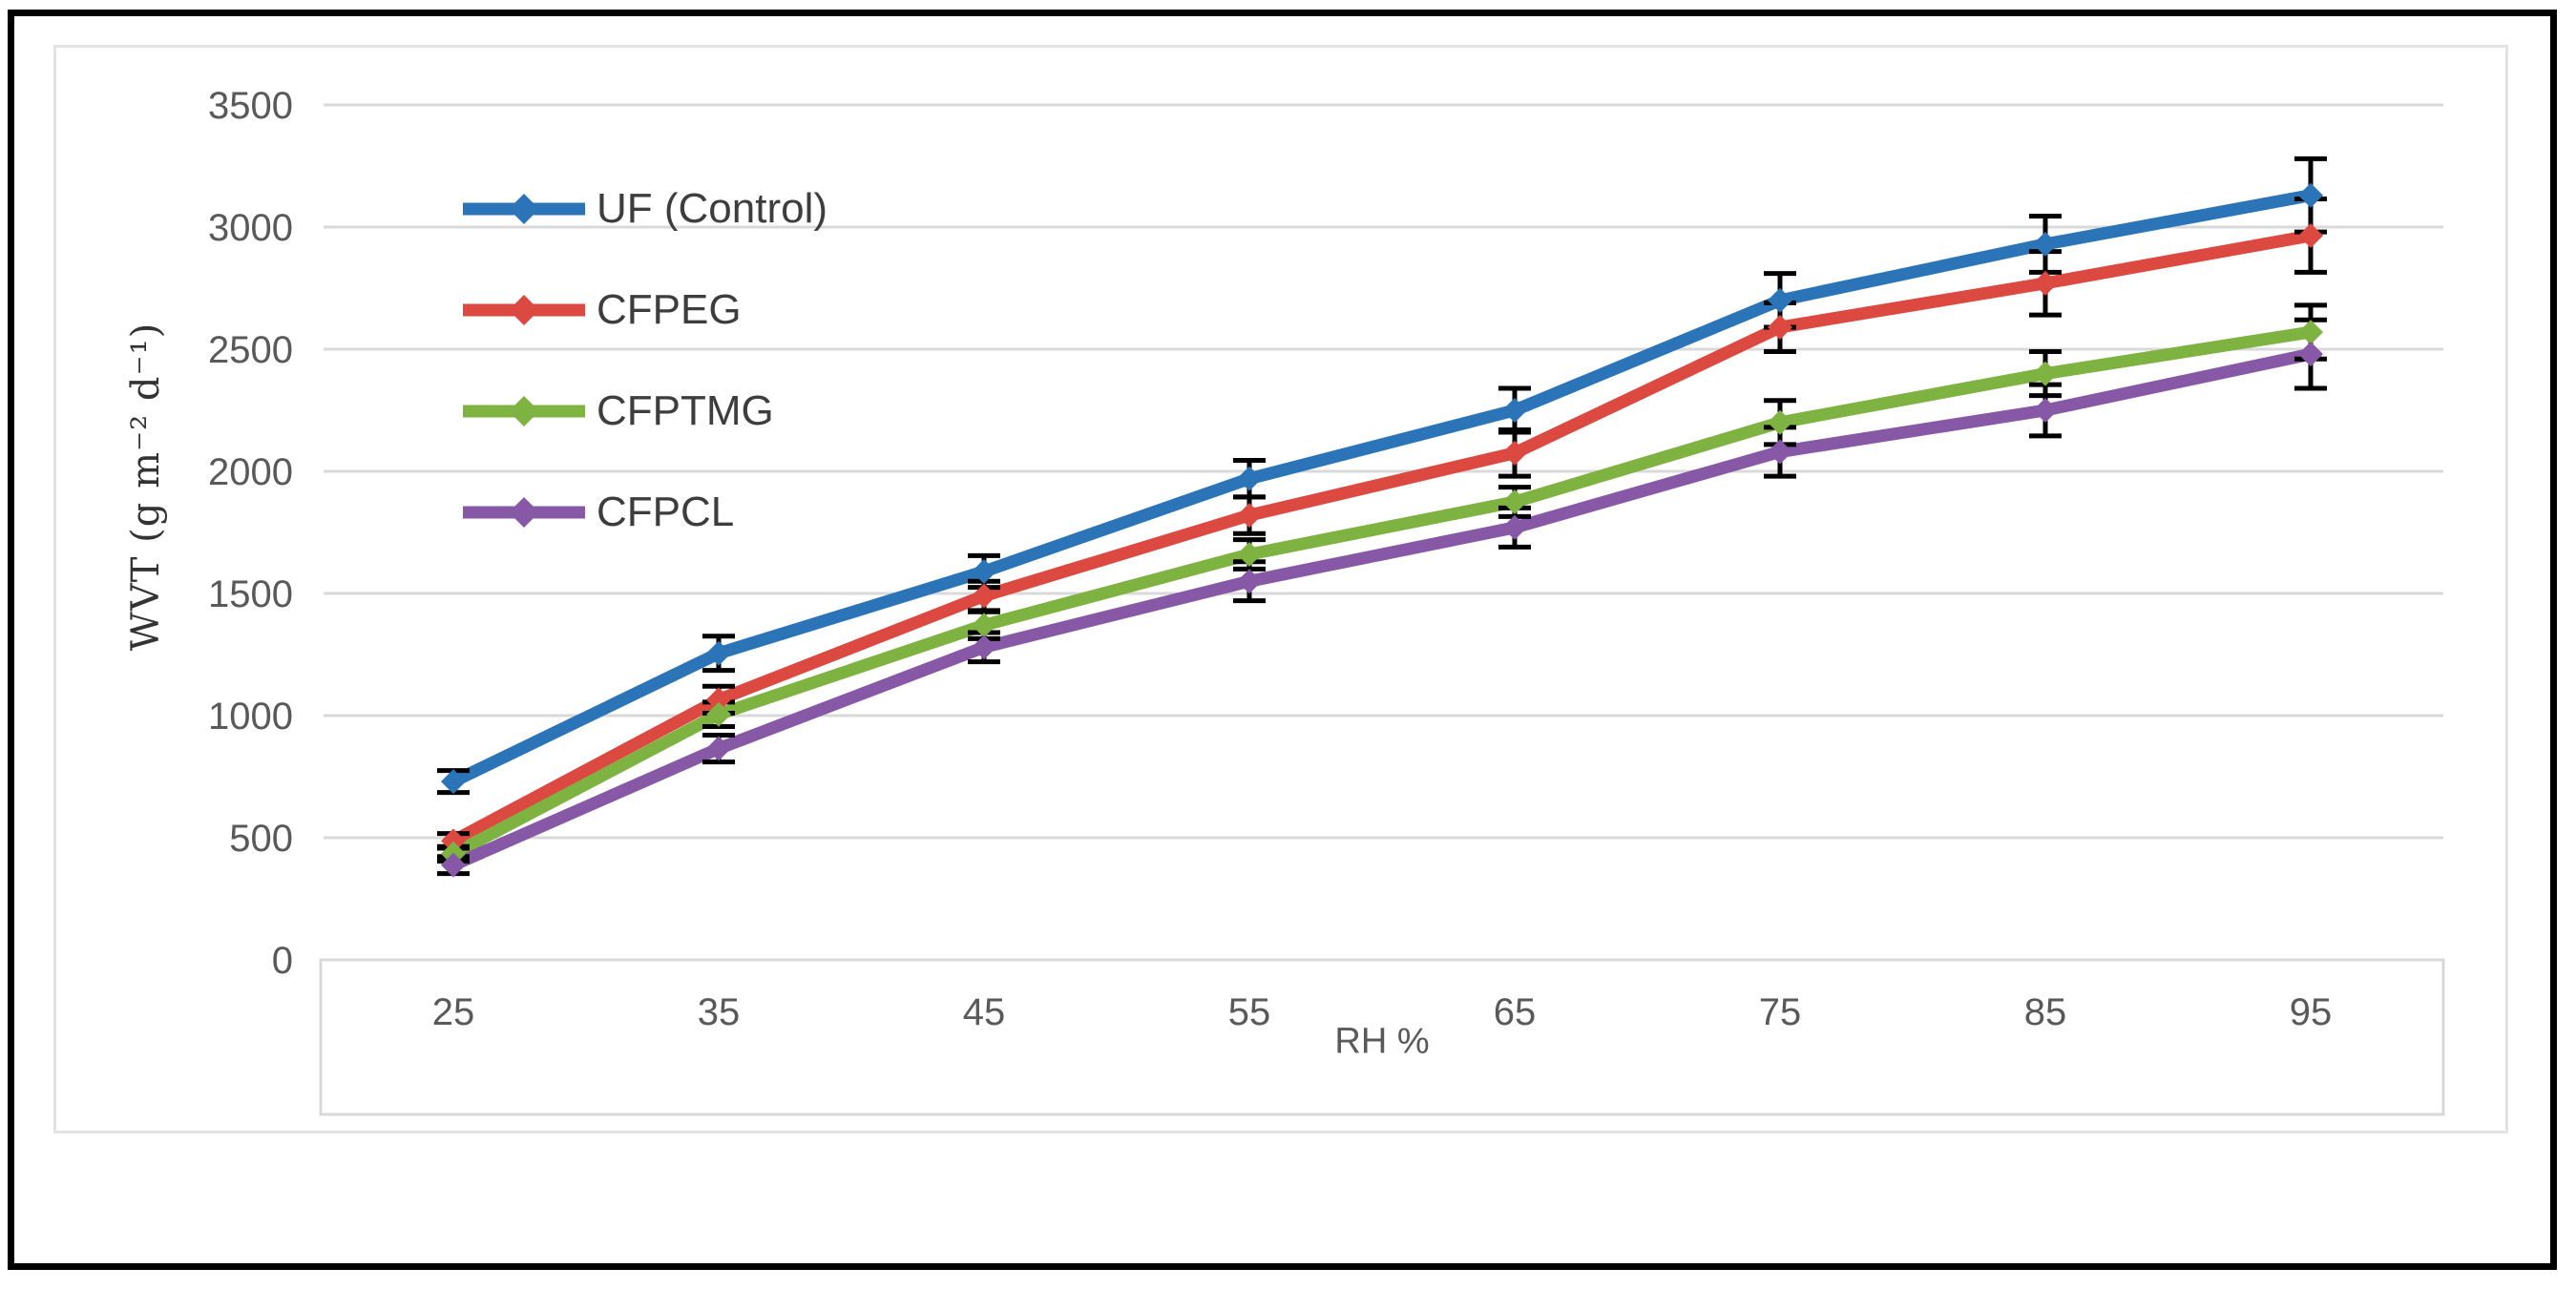  I want to click on y-tick-label: 0, so click(282, 961).